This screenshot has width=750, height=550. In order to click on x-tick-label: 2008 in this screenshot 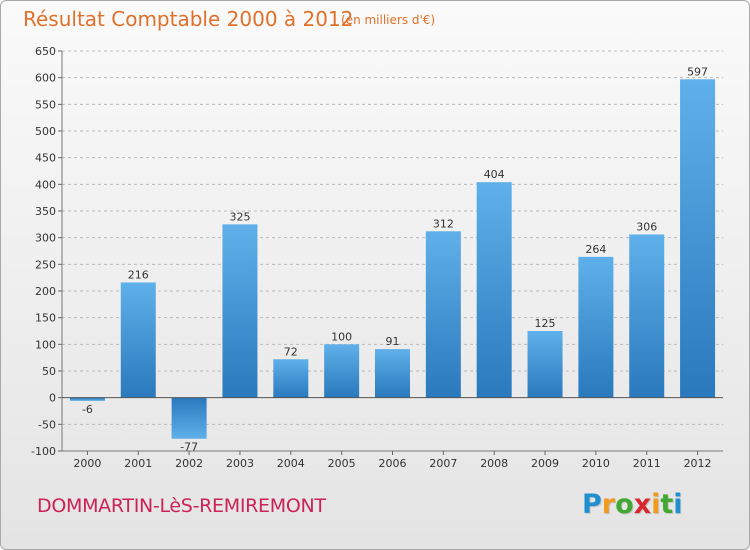, I will do `click(494, 463)`.